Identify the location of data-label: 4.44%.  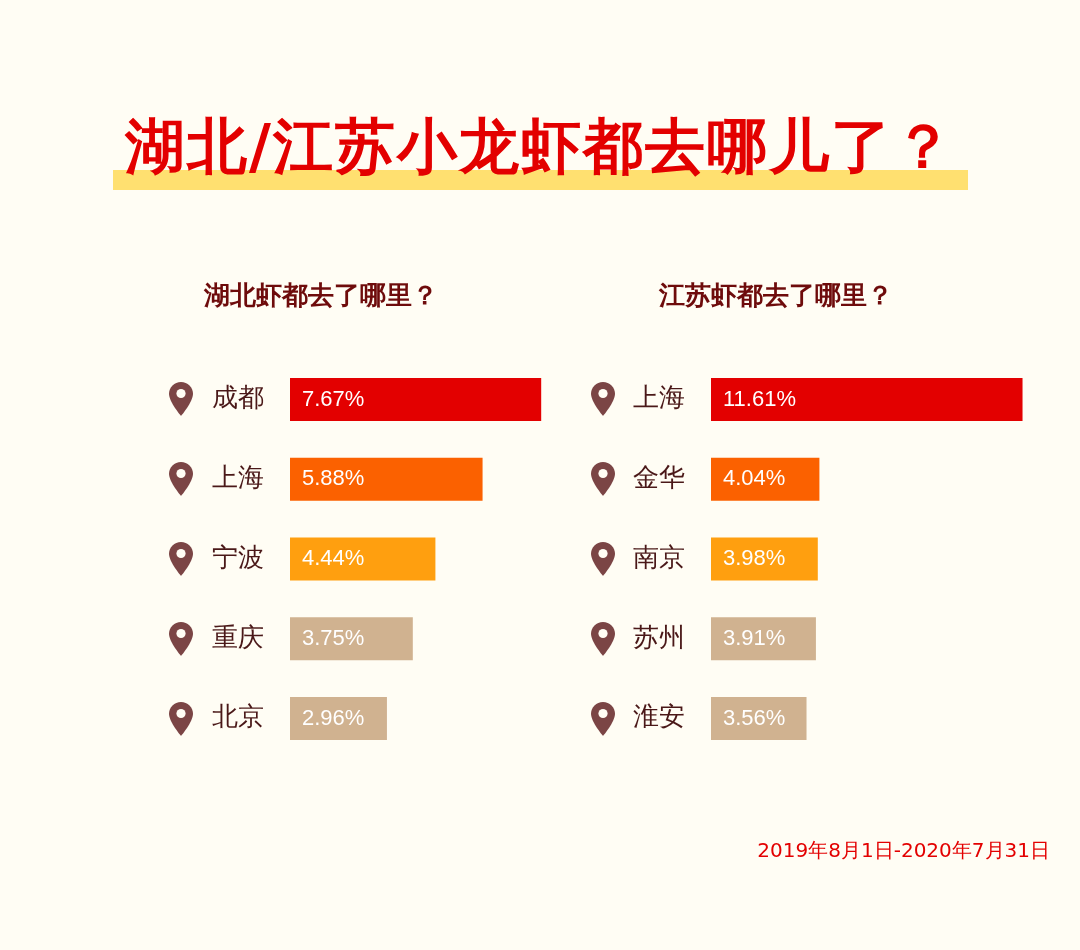
(333, 558).